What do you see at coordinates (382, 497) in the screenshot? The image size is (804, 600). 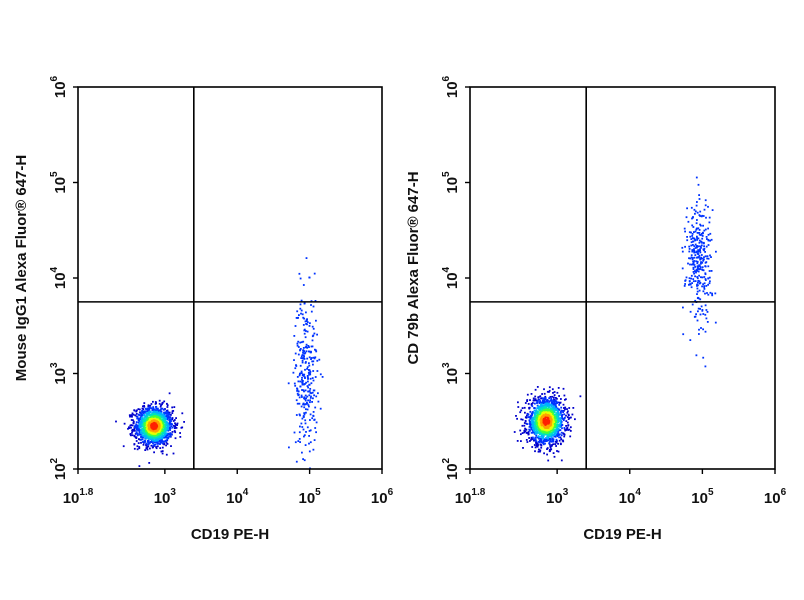 I see `x-tick-label: 106` at bounding box center [382, 497].